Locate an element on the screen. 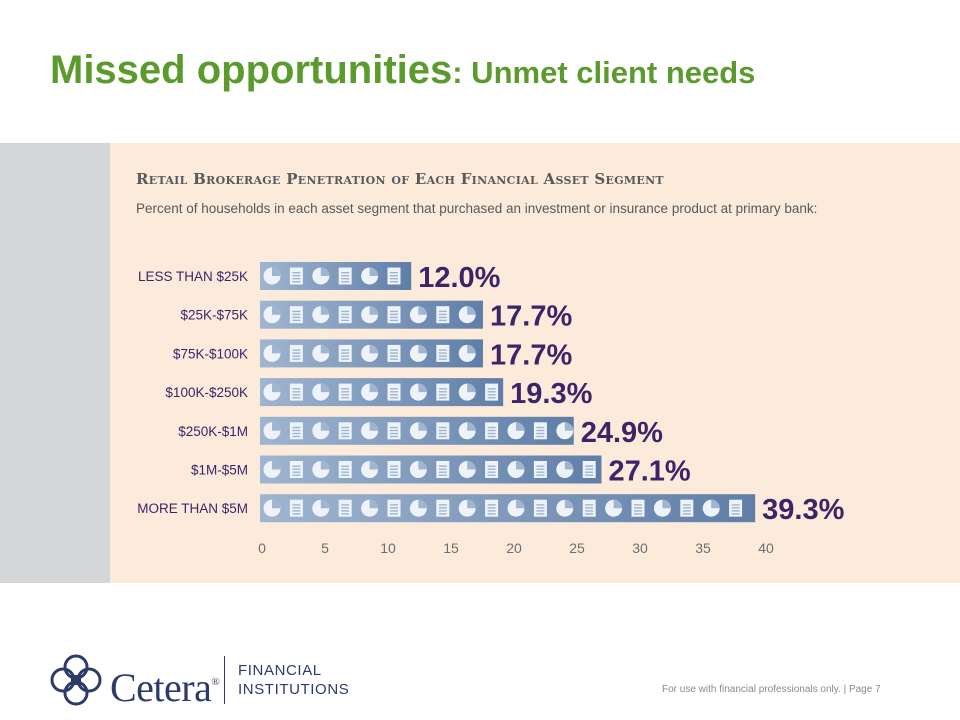 The width and height of the screenshot is (960, 720). bar-row: MORE THAN $5M 39.3% is located at coordinates (491, 510).